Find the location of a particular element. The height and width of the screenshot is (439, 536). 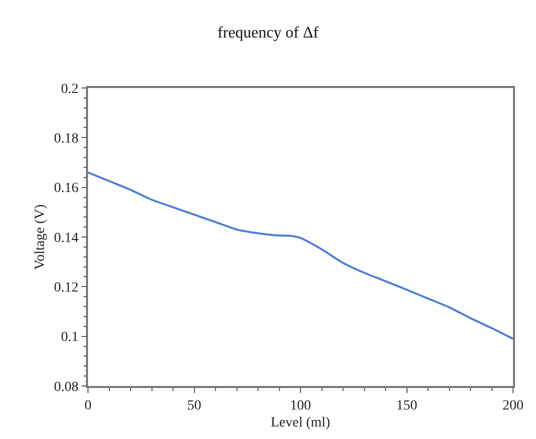

x-tick-label: 150 is located at coordinates (407, 406).